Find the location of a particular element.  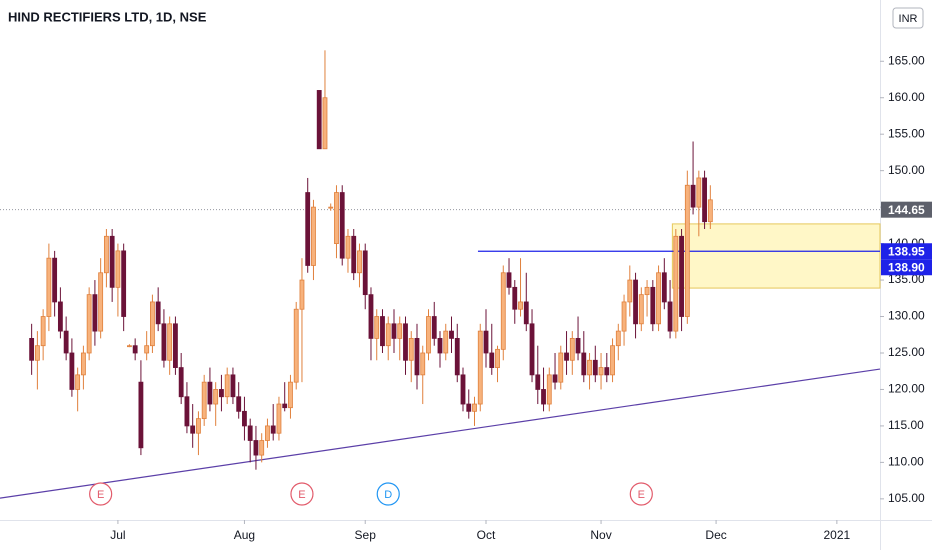

price-label: 138.90 is located at coordinates (906, 267).